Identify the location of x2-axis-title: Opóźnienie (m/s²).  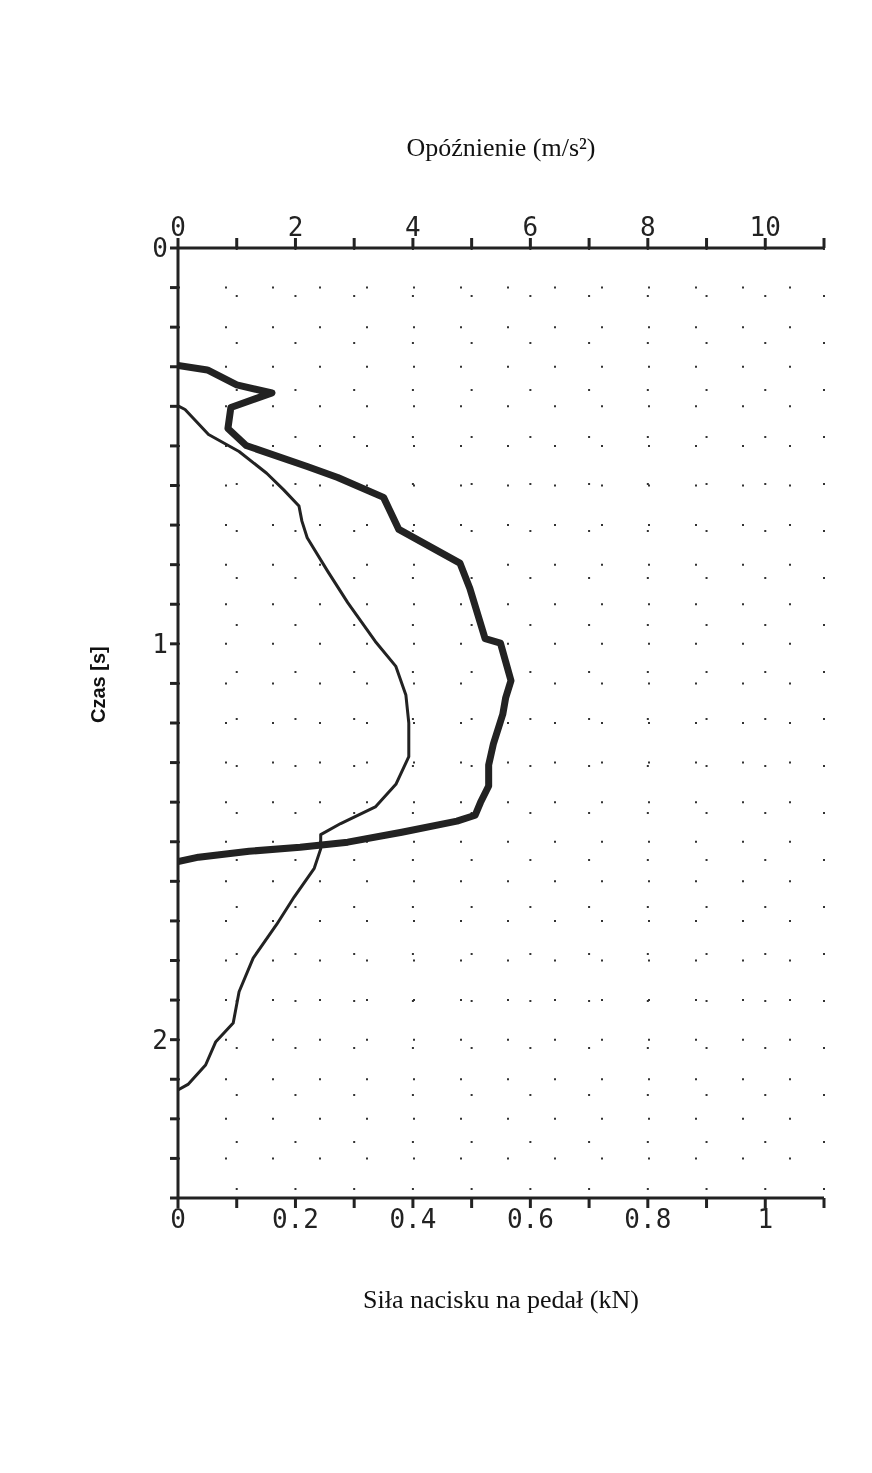
(501, 148).